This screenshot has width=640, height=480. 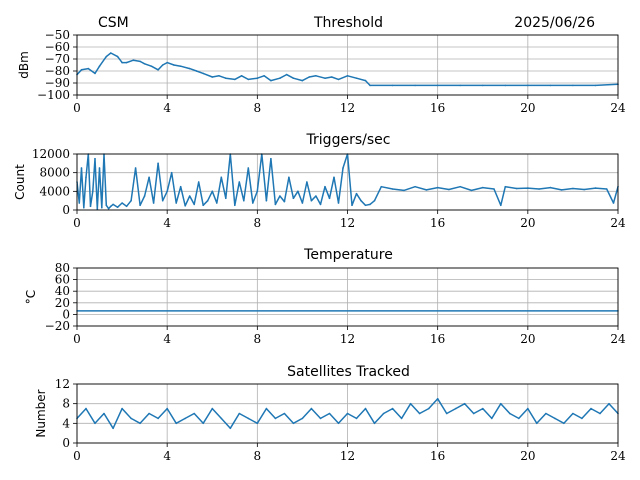 What do you see at coordinates (41, 413) in the screenshot?
I see `y-axis-label: Number` at bounding box center [41, 413].